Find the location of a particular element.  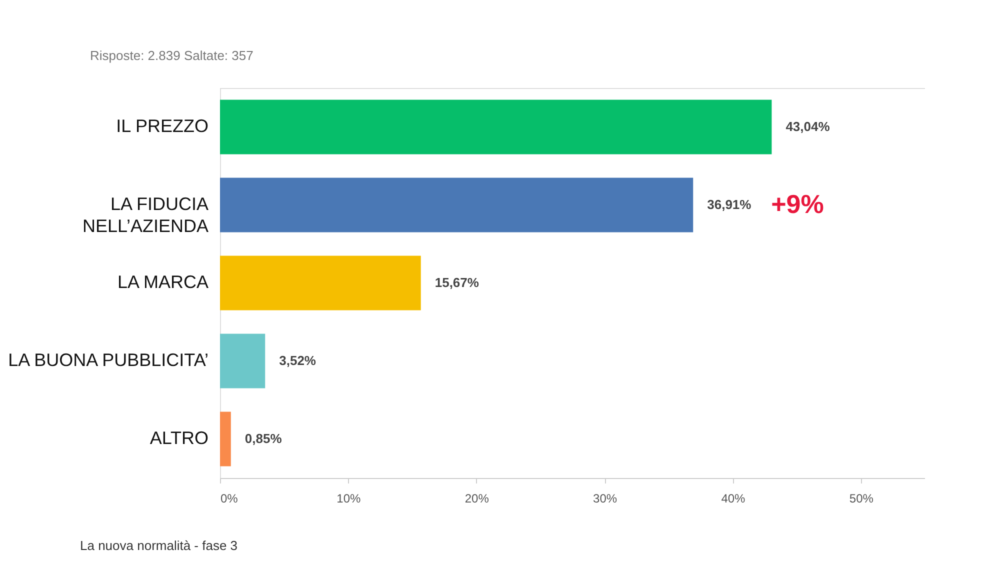

y-tick-label: LA FIDUCIA NELL’AZIENDA is located at coordinates (145, 215).